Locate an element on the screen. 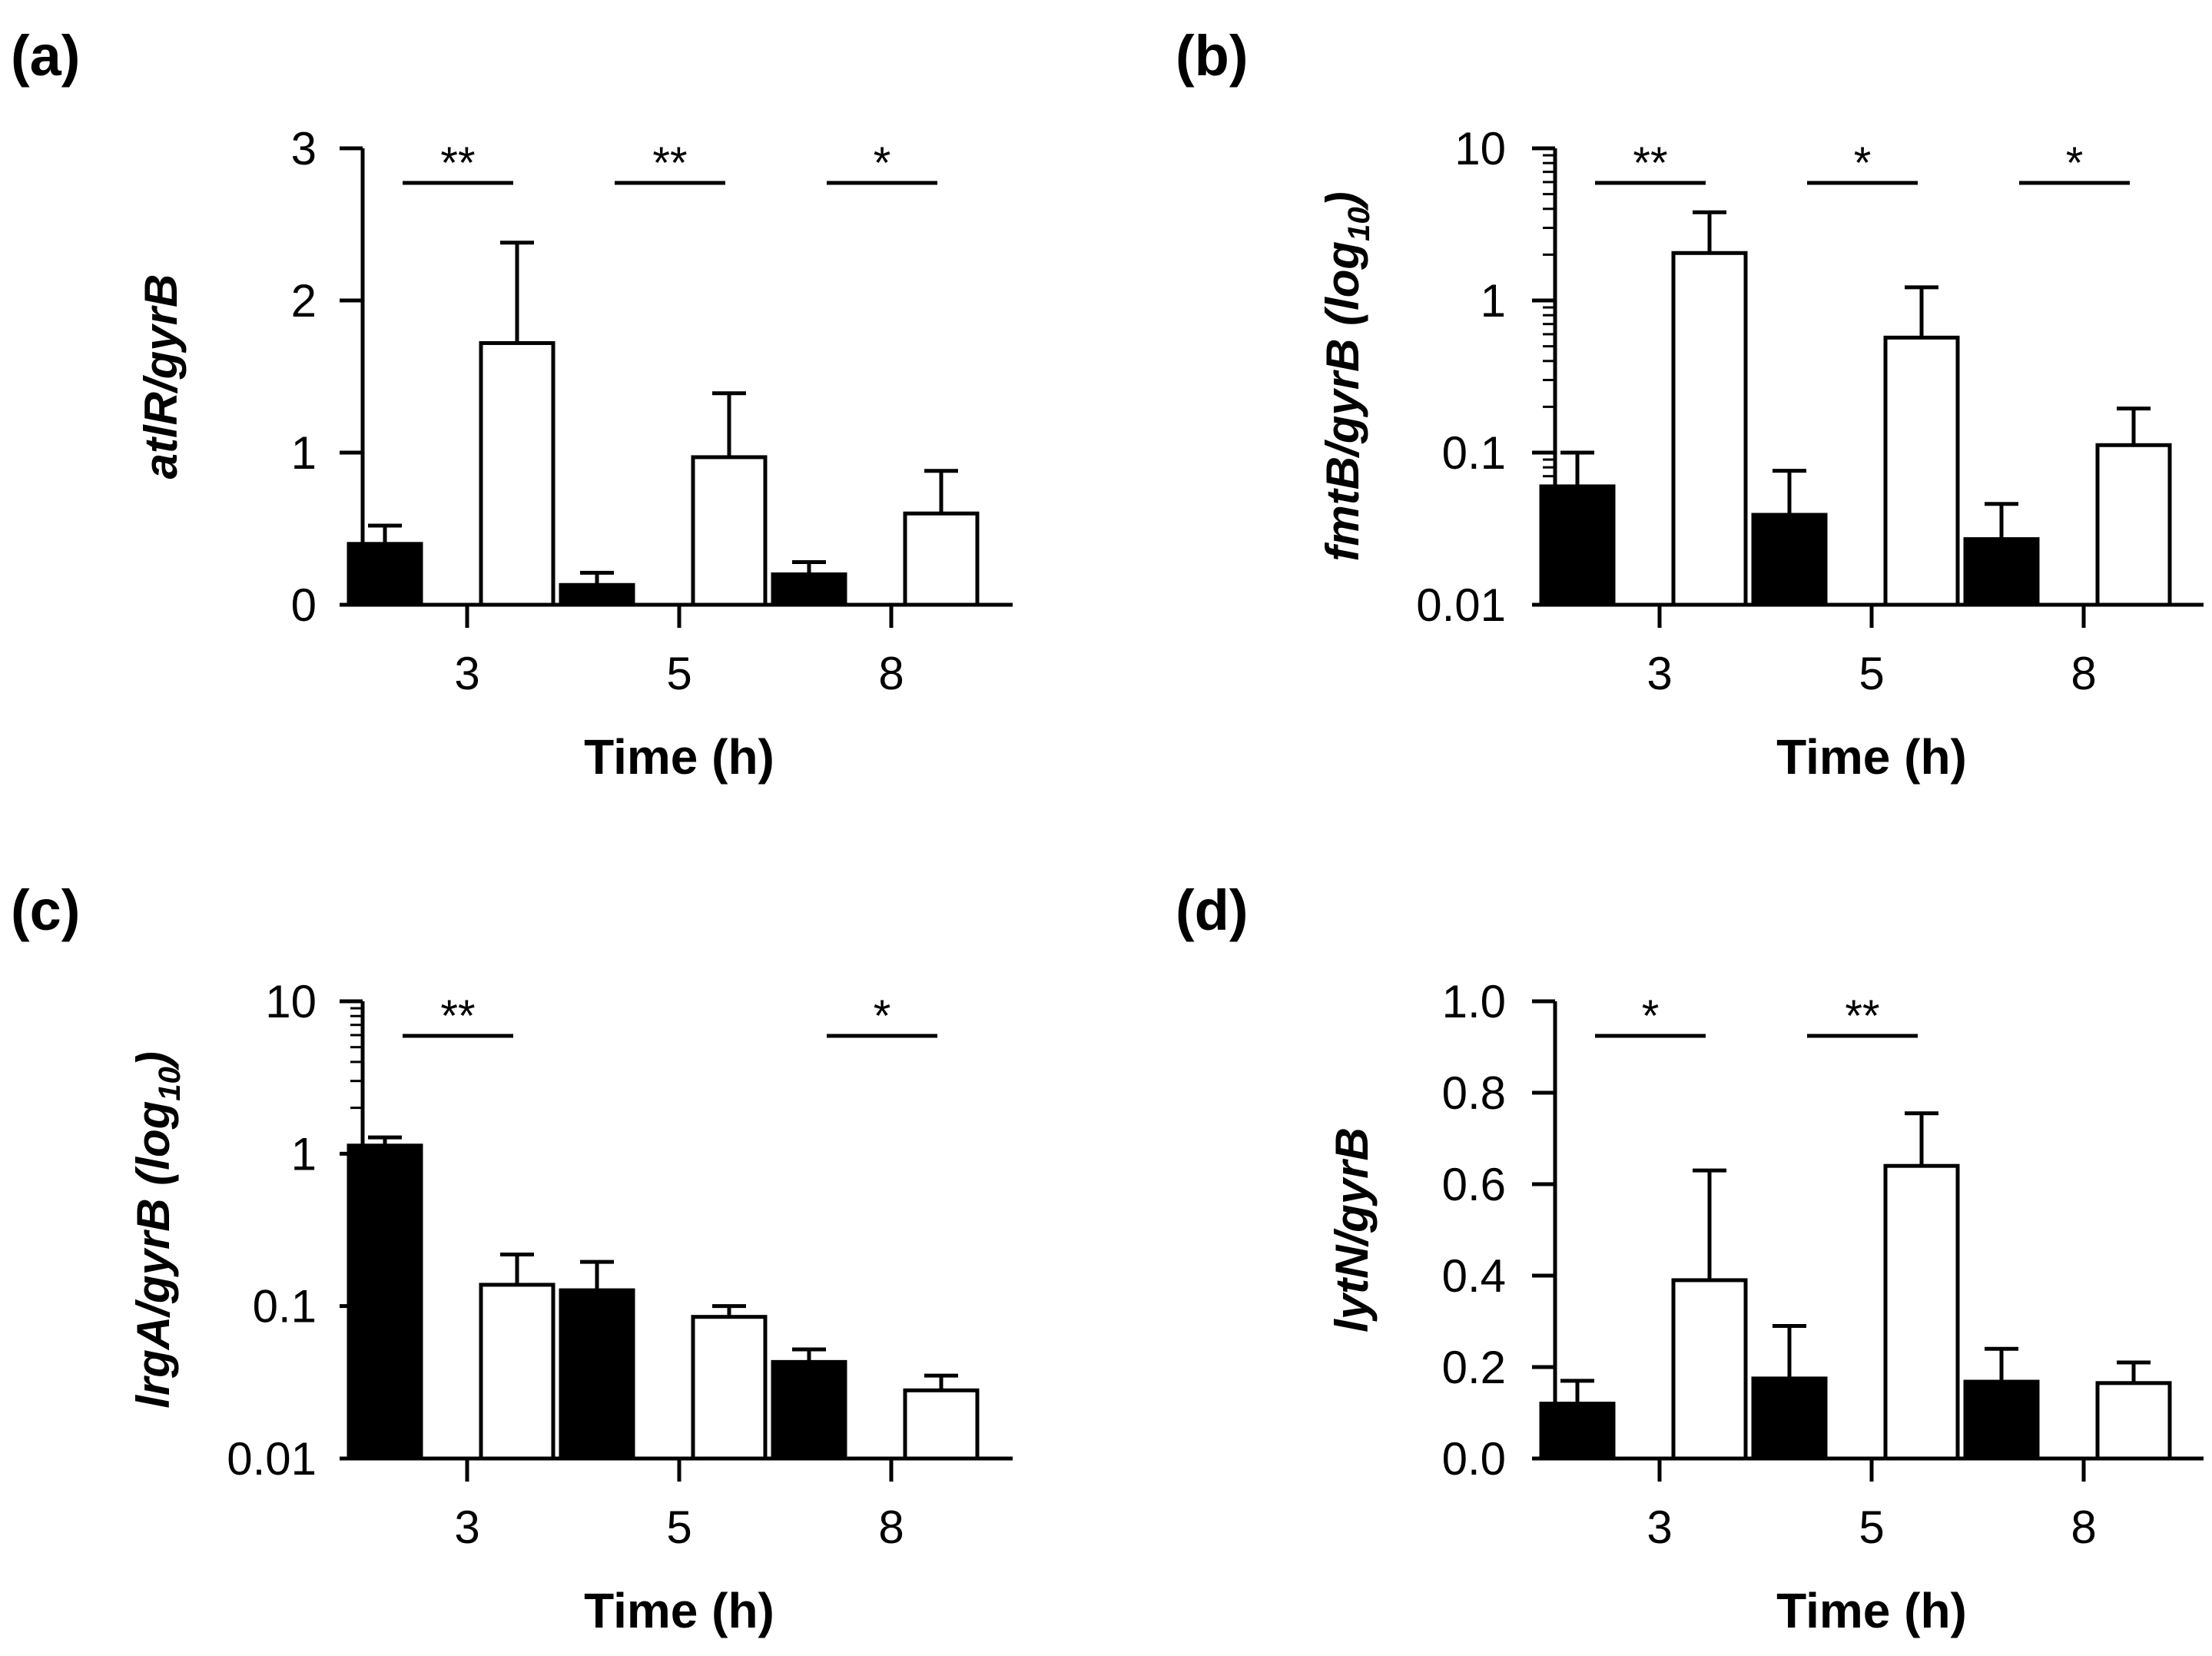 This screenshot has width=2212, height=1656. y-axis-title: fmtB/gyrB (log10) is located at coordinates (1346, 376).